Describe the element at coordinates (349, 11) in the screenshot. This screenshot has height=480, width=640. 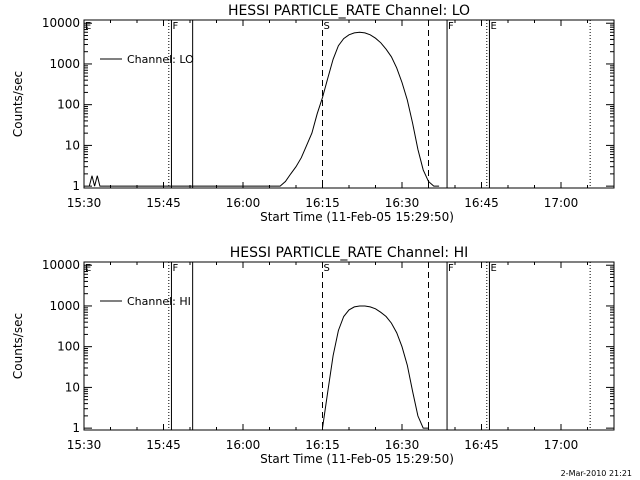
I see `chart-1-title: HESSI PARTICLE_RATE Channel: LO` at that location.